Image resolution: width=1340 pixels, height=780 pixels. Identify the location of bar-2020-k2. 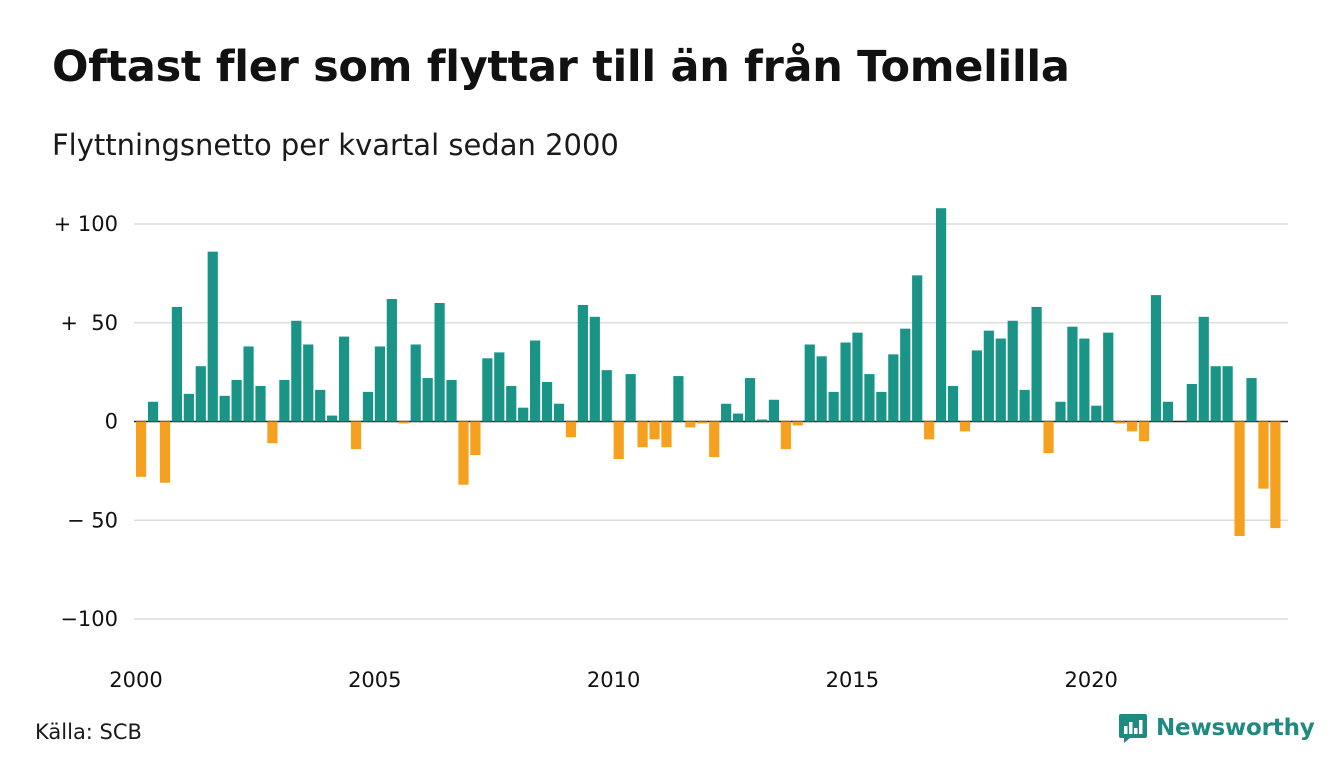
(1108, 377).